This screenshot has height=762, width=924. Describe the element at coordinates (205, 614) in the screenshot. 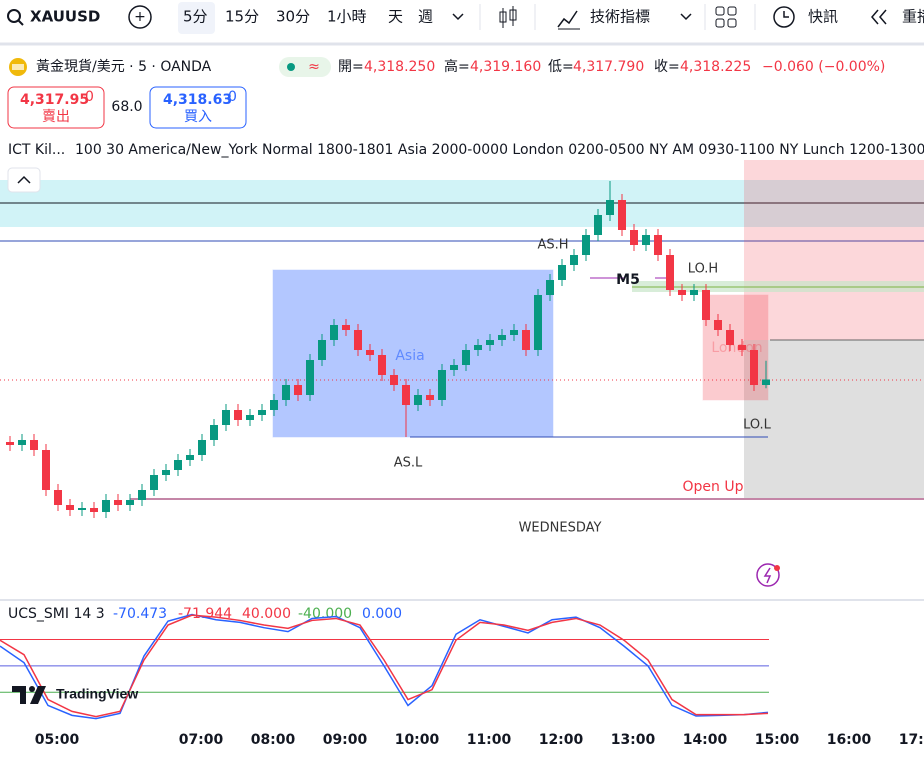

I see `oscillator-value: -71.944` at that location.